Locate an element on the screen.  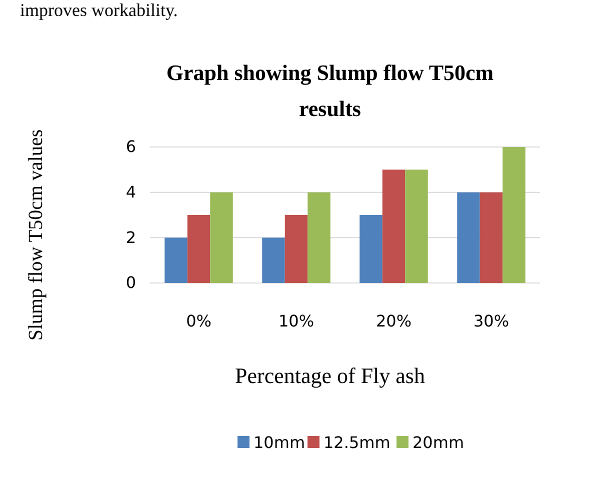
y-axis-title: Slump flow T50cm values is located at coordinates (36, 235).